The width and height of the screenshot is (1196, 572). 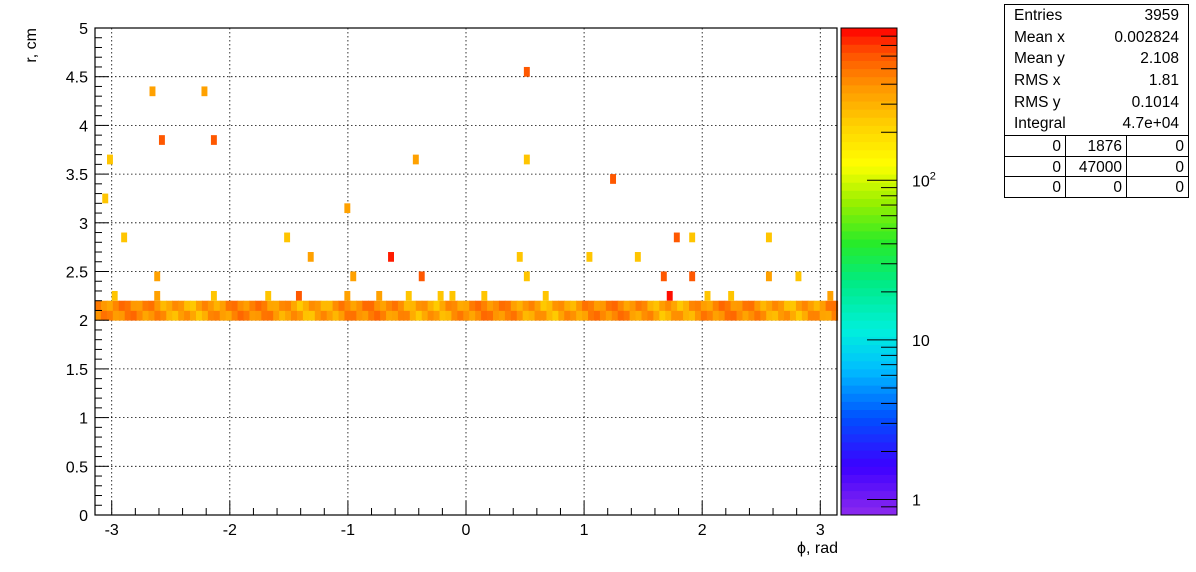 I want to click on y-tick-label: 2, so click(x=83, y=321).